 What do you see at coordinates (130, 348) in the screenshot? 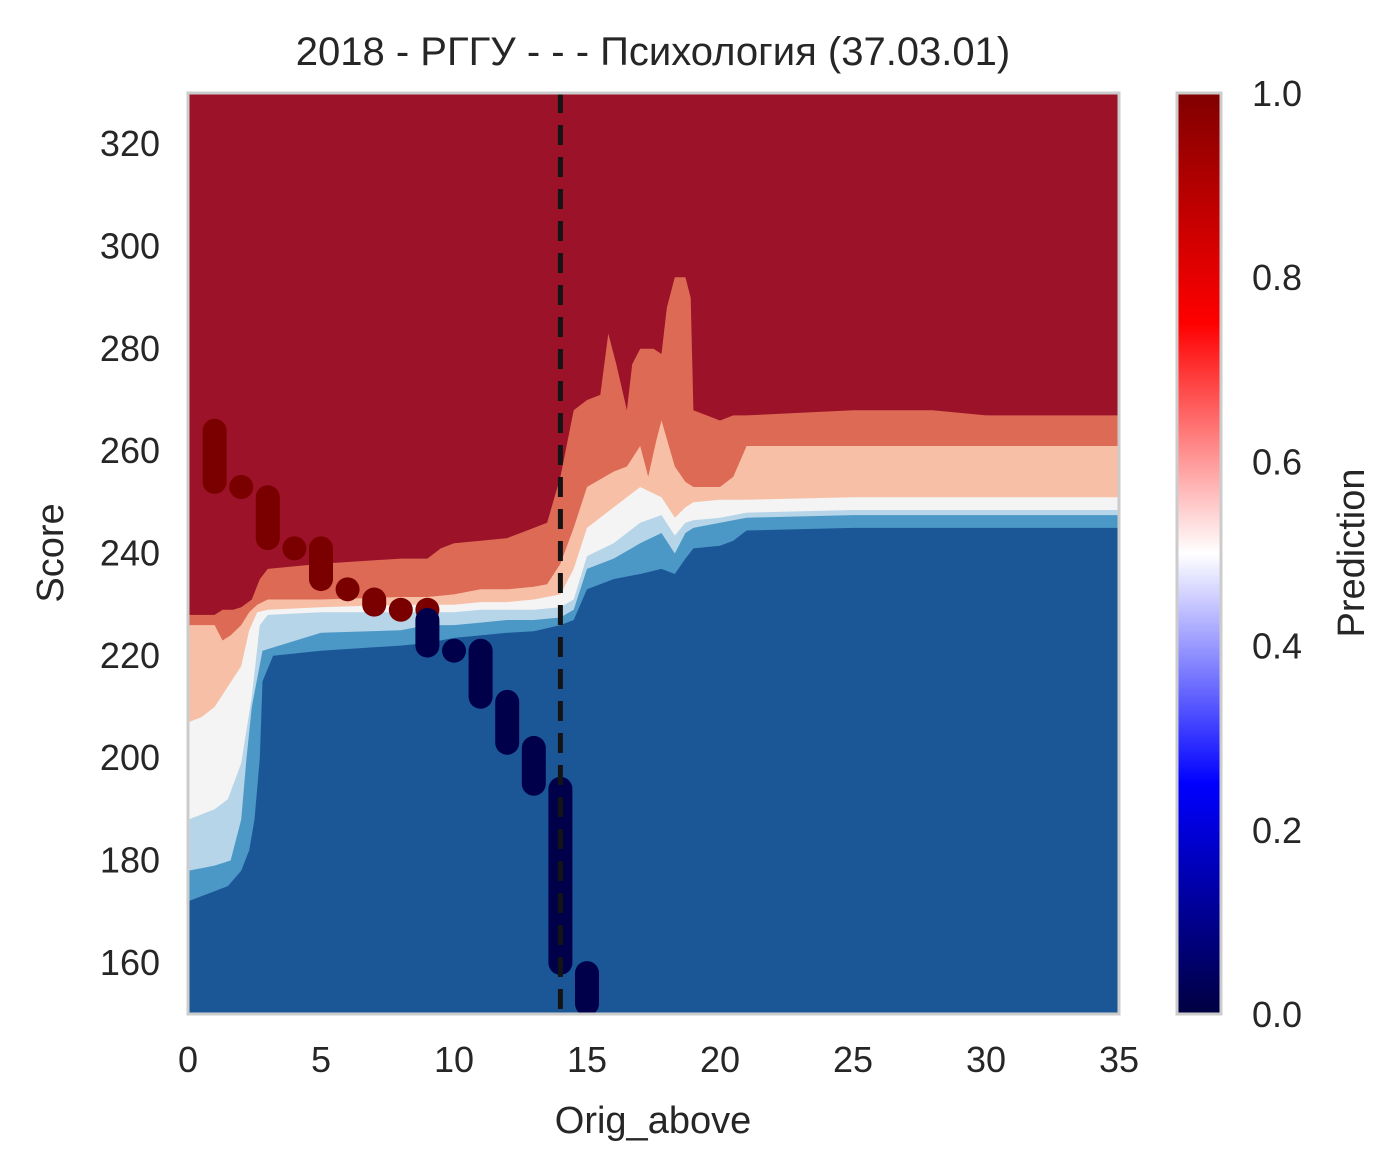
I see `y-tick-label: 280` at bounding box center [130, 348].